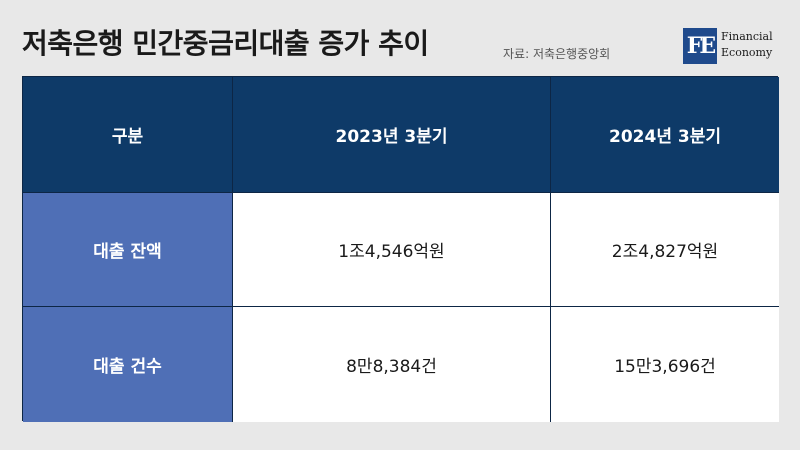  I want to click on logo: FE Financial Economy, so click(733, 46).